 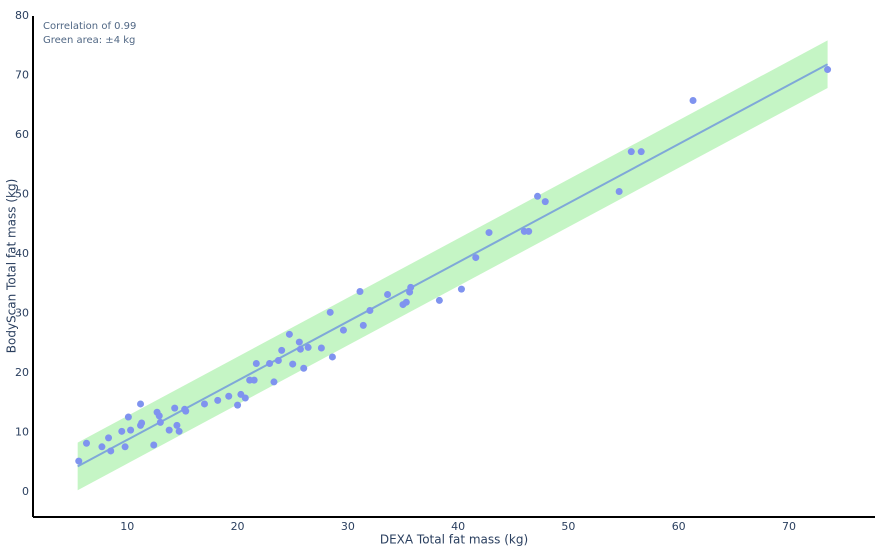 I want to click on x-tick-label: 60, so click(x=679, y=526).